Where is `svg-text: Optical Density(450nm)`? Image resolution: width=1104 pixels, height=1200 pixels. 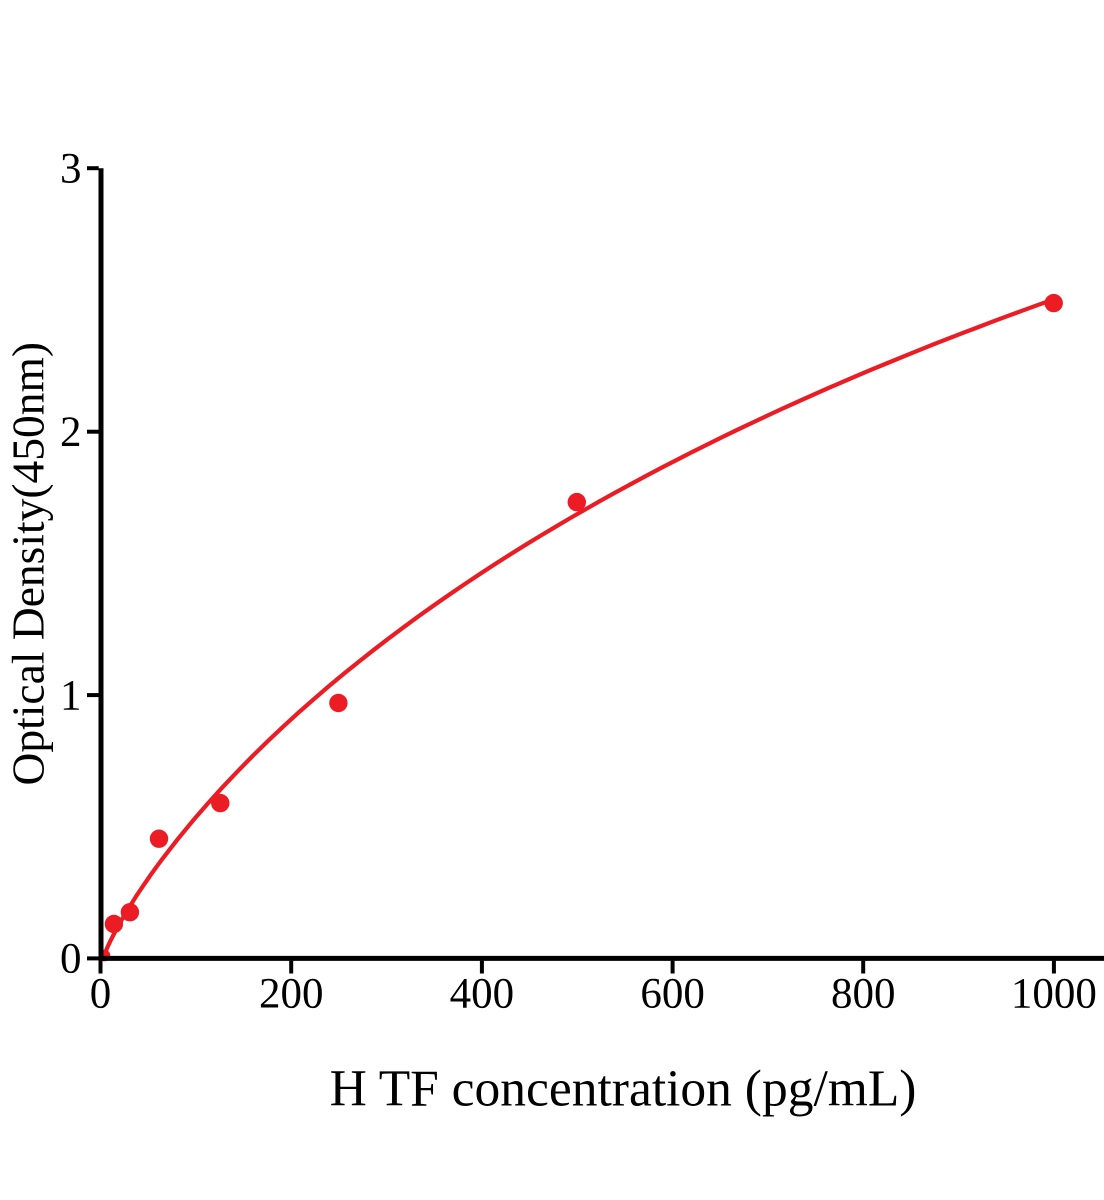
svg-text: Optical Density(450nm) is located at coordinates (28, 564).